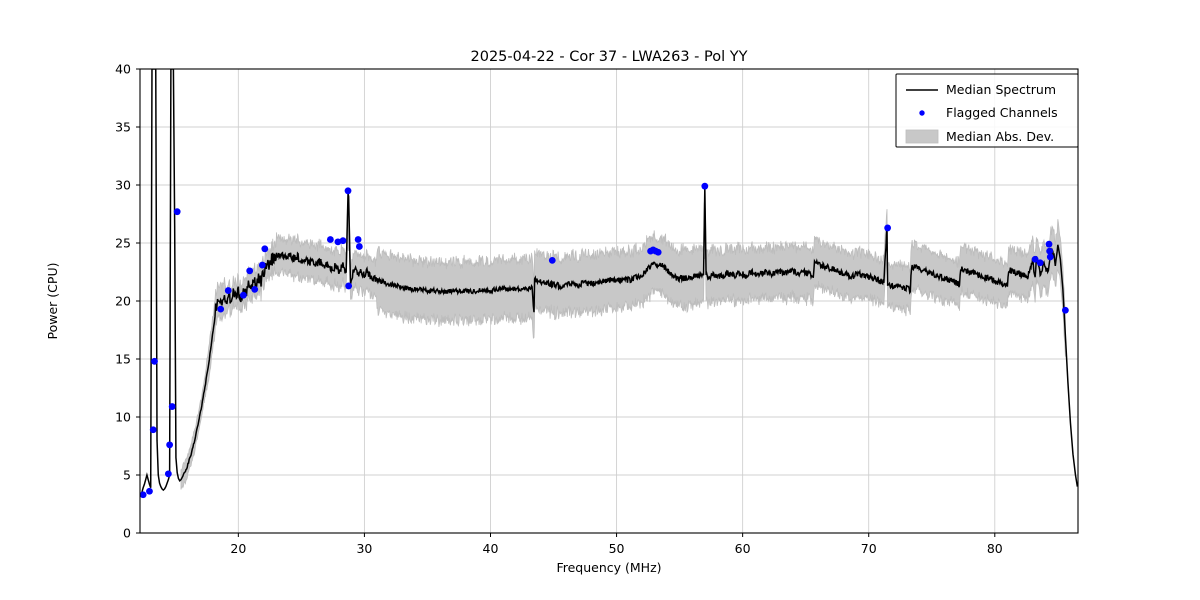 The width and height of the screenshot is (1200, 600). What do you see at coordinates (123, 359) in the screenshot?
I see `y-tick-label: 15` at bounding box center [123, 359].